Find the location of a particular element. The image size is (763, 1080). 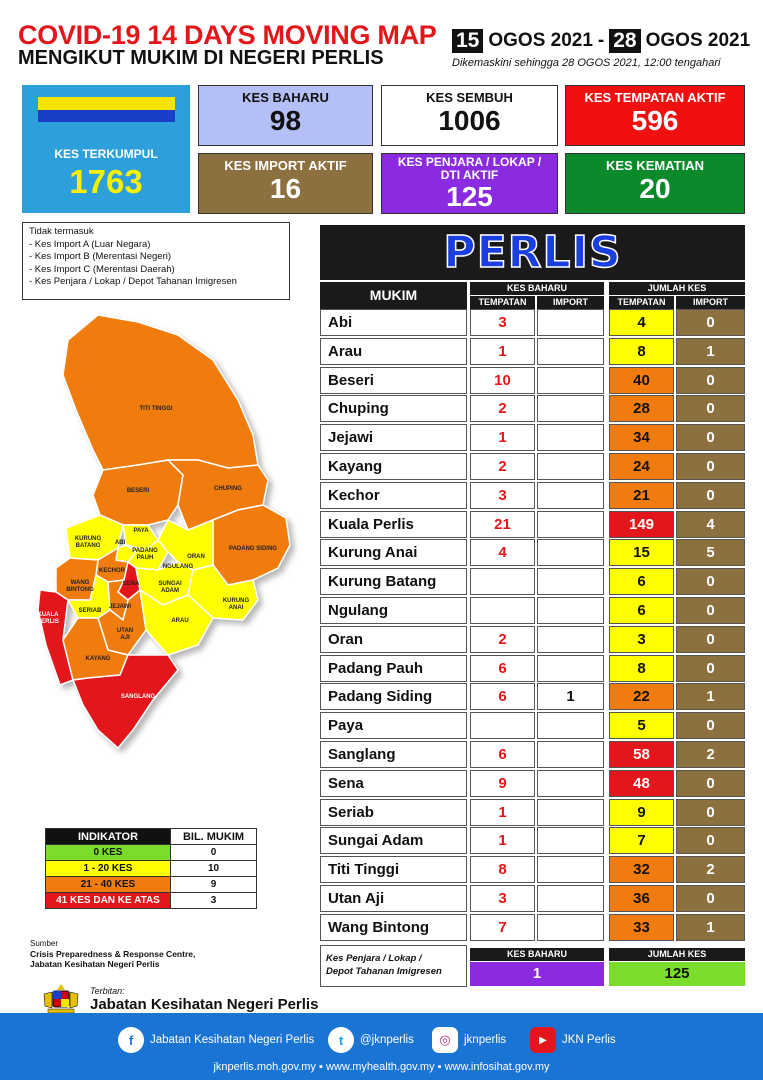

legend-label: 21 - 40 KES is located at coordinates (108, 884).